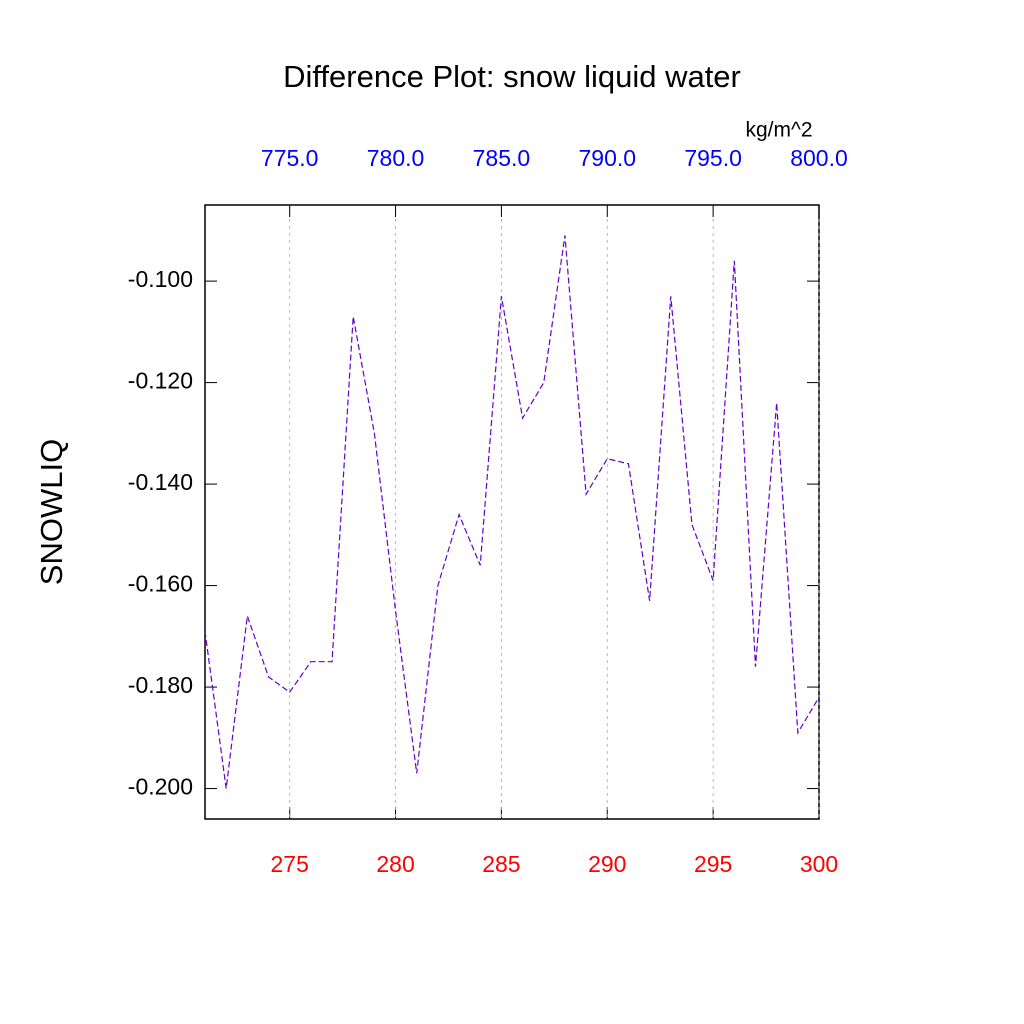 This screenshot has height=1024, width=1024. I want to click on y-tick-label: -0.200, so click(160, 787).